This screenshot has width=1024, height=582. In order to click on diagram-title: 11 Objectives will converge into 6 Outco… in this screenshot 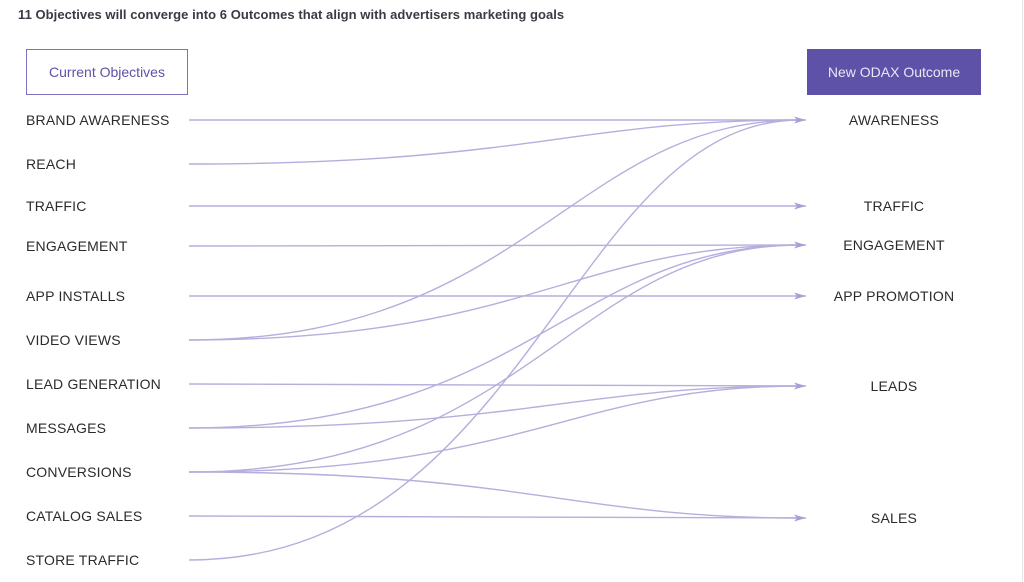, I will do `click(291, 14)`.